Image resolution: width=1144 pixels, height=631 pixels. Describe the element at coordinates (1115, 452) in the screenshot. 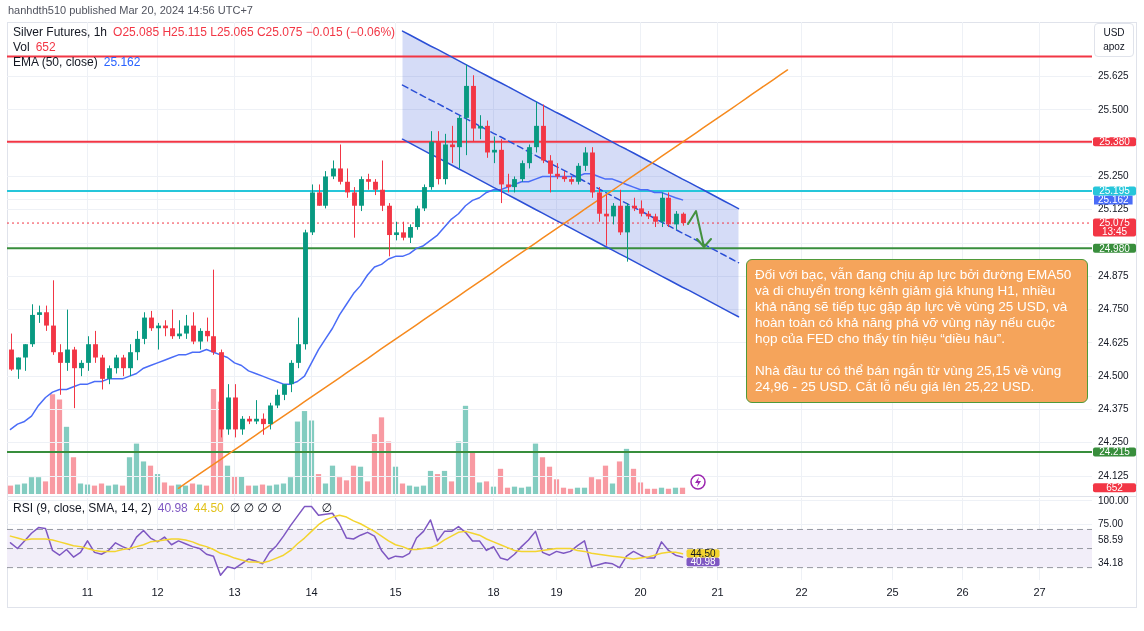

I see `ref-line-label: 24.215` at that location.